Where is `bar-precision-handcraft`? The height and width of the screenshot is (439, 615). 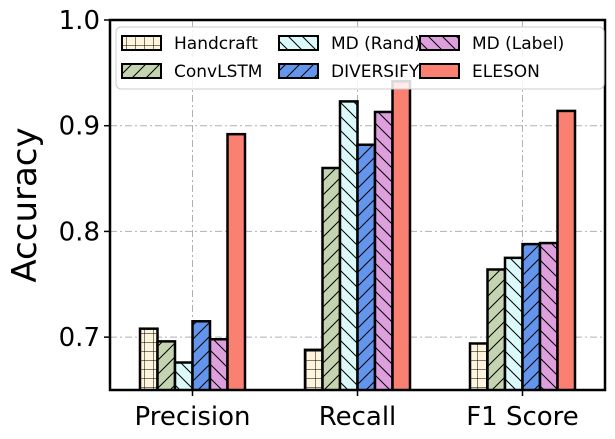
bar-precision-handcraft is located at coordinates (148, 358).